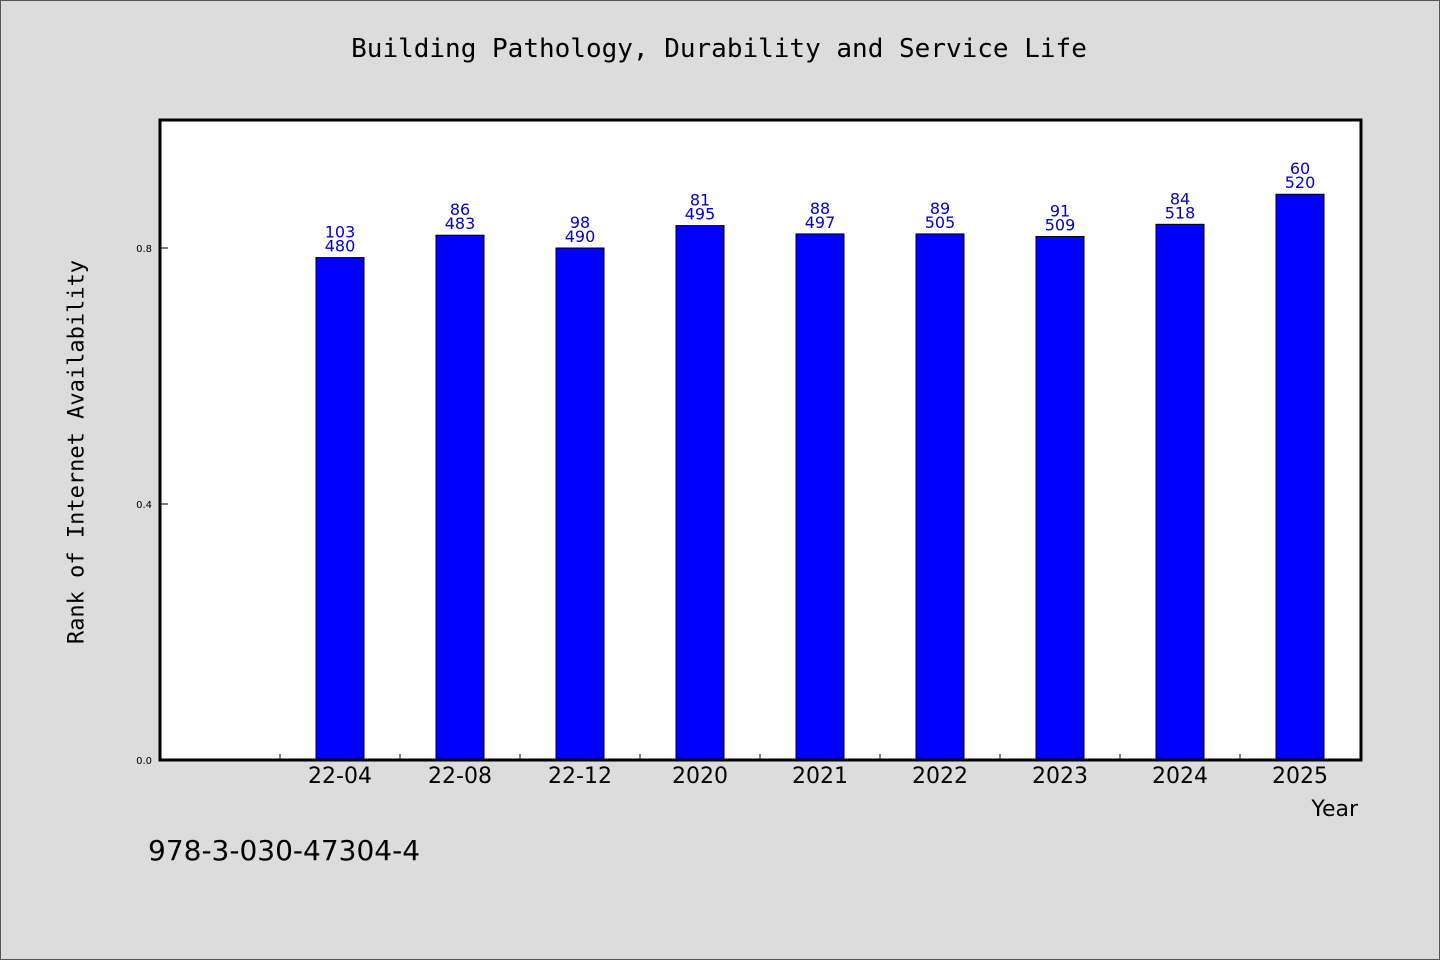 The image size is (1440, 960). Describe the element at coordinates (1060, 776) in the screenshot. I see `x-tick-label-2023: 2023` at that location.